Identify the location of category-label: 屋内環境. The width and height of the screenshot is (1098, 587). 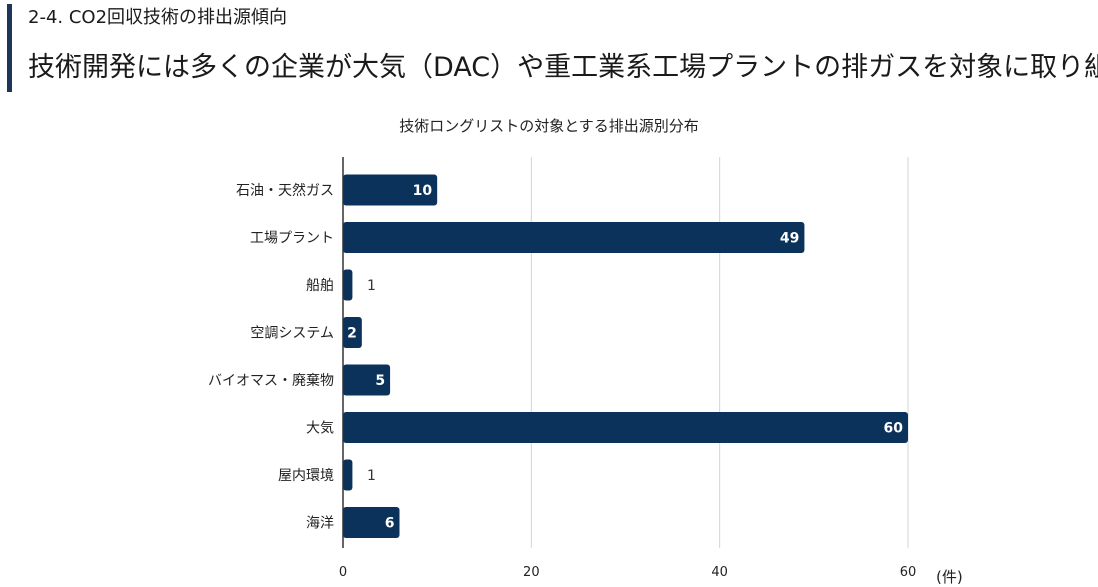
(306, 476).